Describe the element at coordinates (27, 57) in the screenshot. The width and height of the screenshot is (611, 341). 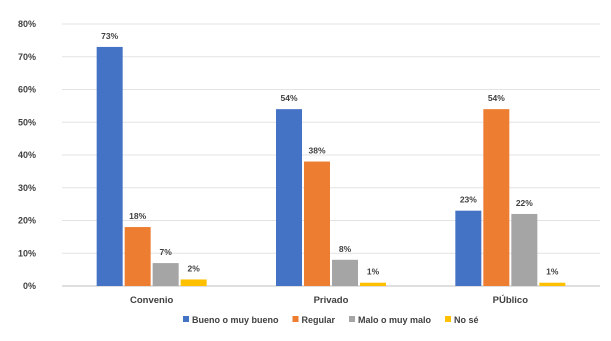
I see `y-tick-label: 70%` at that location.